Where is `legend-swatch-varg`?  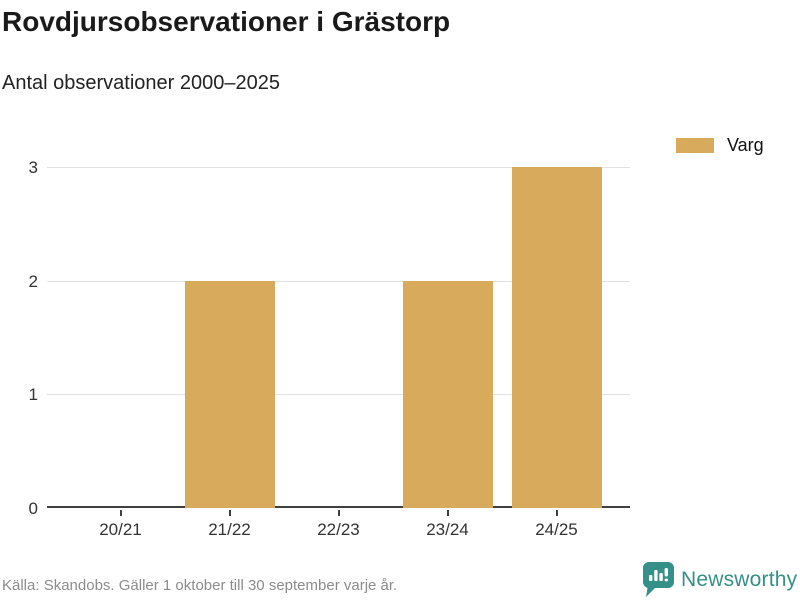 legend-swatch-varg is located at coordinates (695, 145).